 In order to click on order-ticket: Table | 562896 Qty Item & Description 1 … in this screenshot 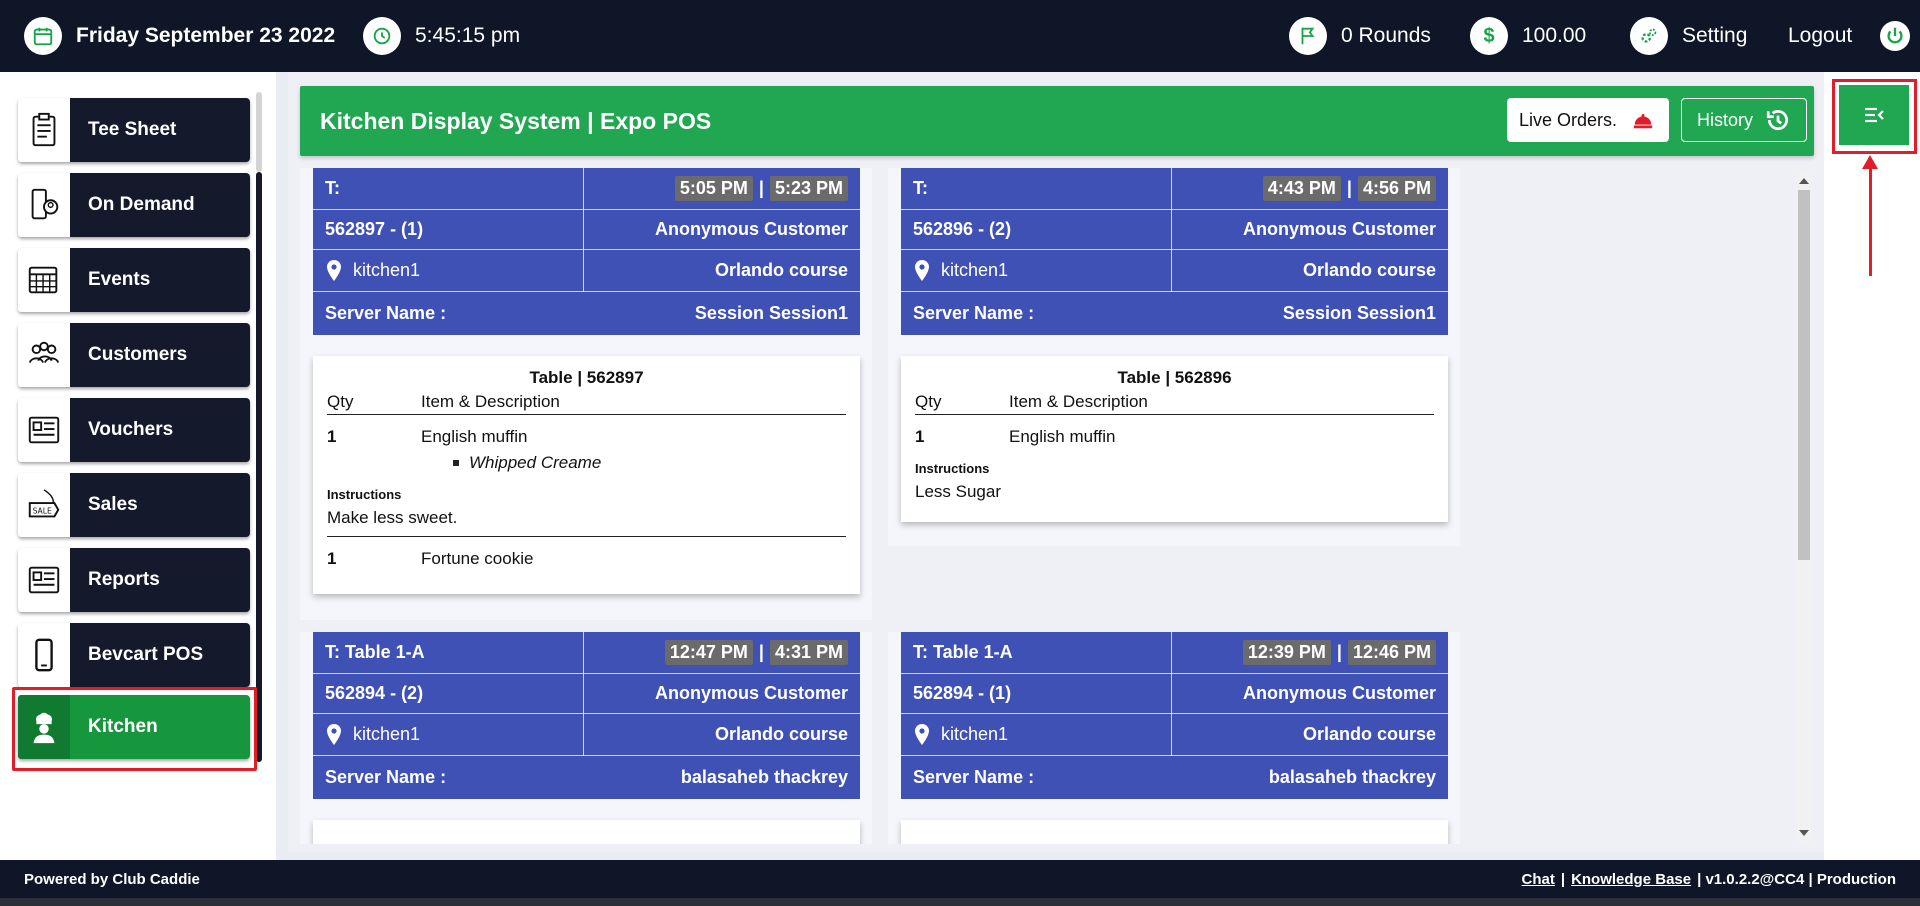, I will do `click(1174, 439)`.